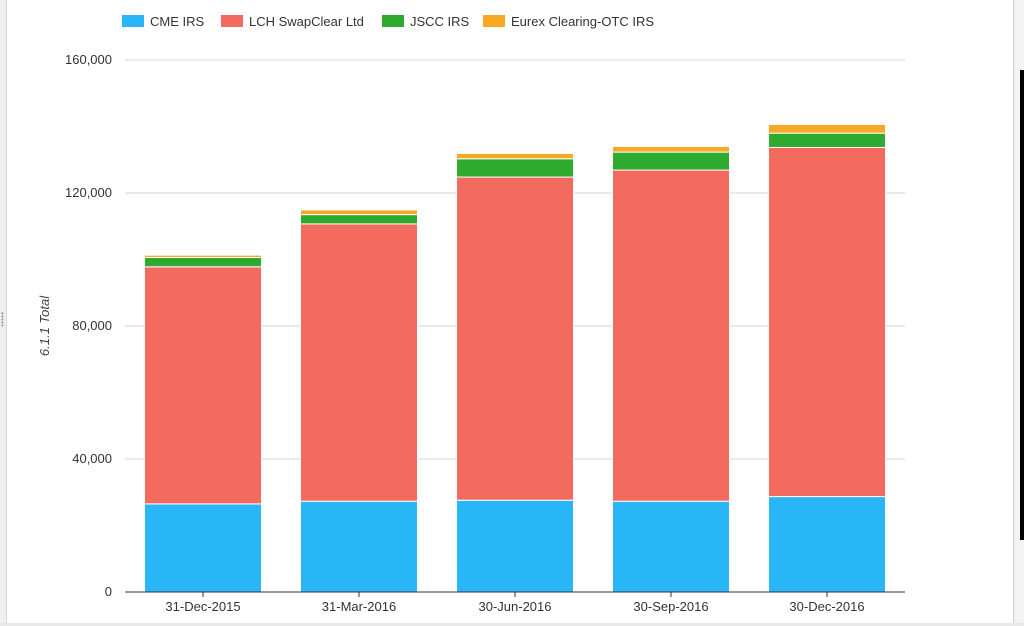  Describe the element at coordinates (92, 458) in the screenshot. I see `y-tick-label: 40,000` at that location.